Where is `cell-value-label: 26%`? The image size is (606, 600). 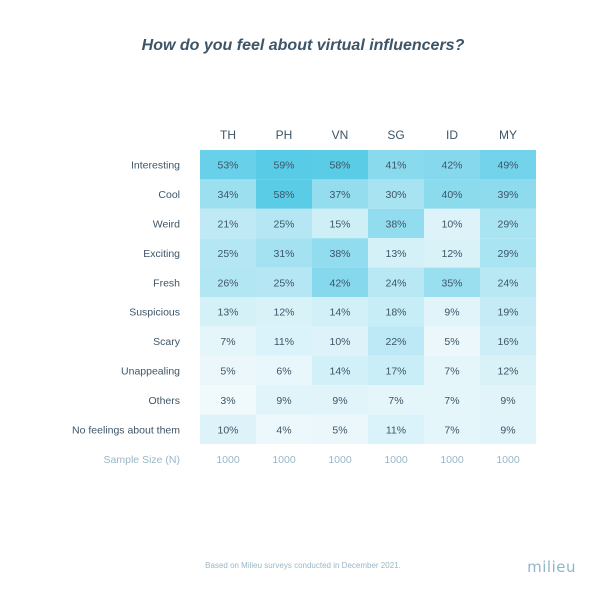 cell-value-label: 26% is located at coordinates (227, 283).